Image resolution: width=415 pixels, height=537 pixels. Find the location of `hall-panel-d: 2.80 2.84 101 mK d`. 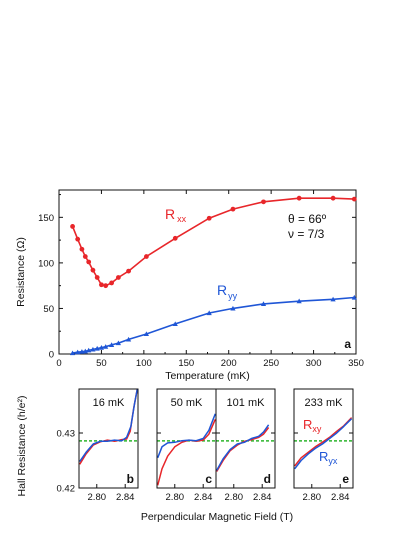

hall-panel-d: 2.80 2.84 101 mK d is located at coordinates (245, 445).